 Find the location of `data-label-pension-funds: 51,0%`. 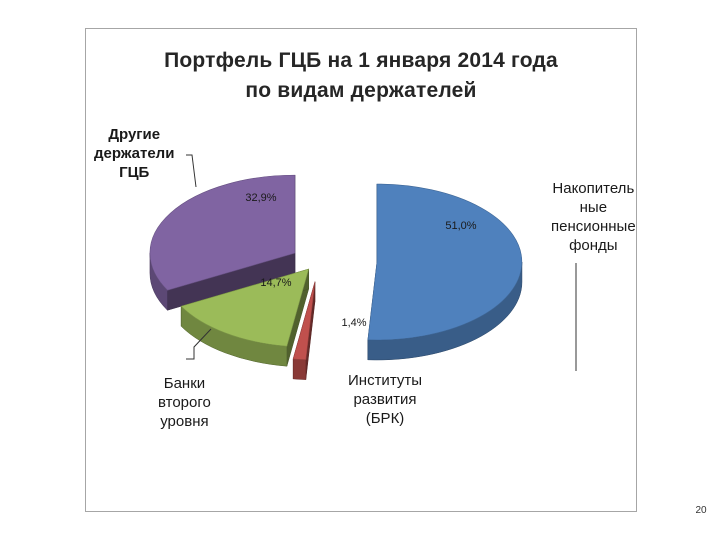

data-label-pension-funds: 51,0% is located at coordinates (460, 226).